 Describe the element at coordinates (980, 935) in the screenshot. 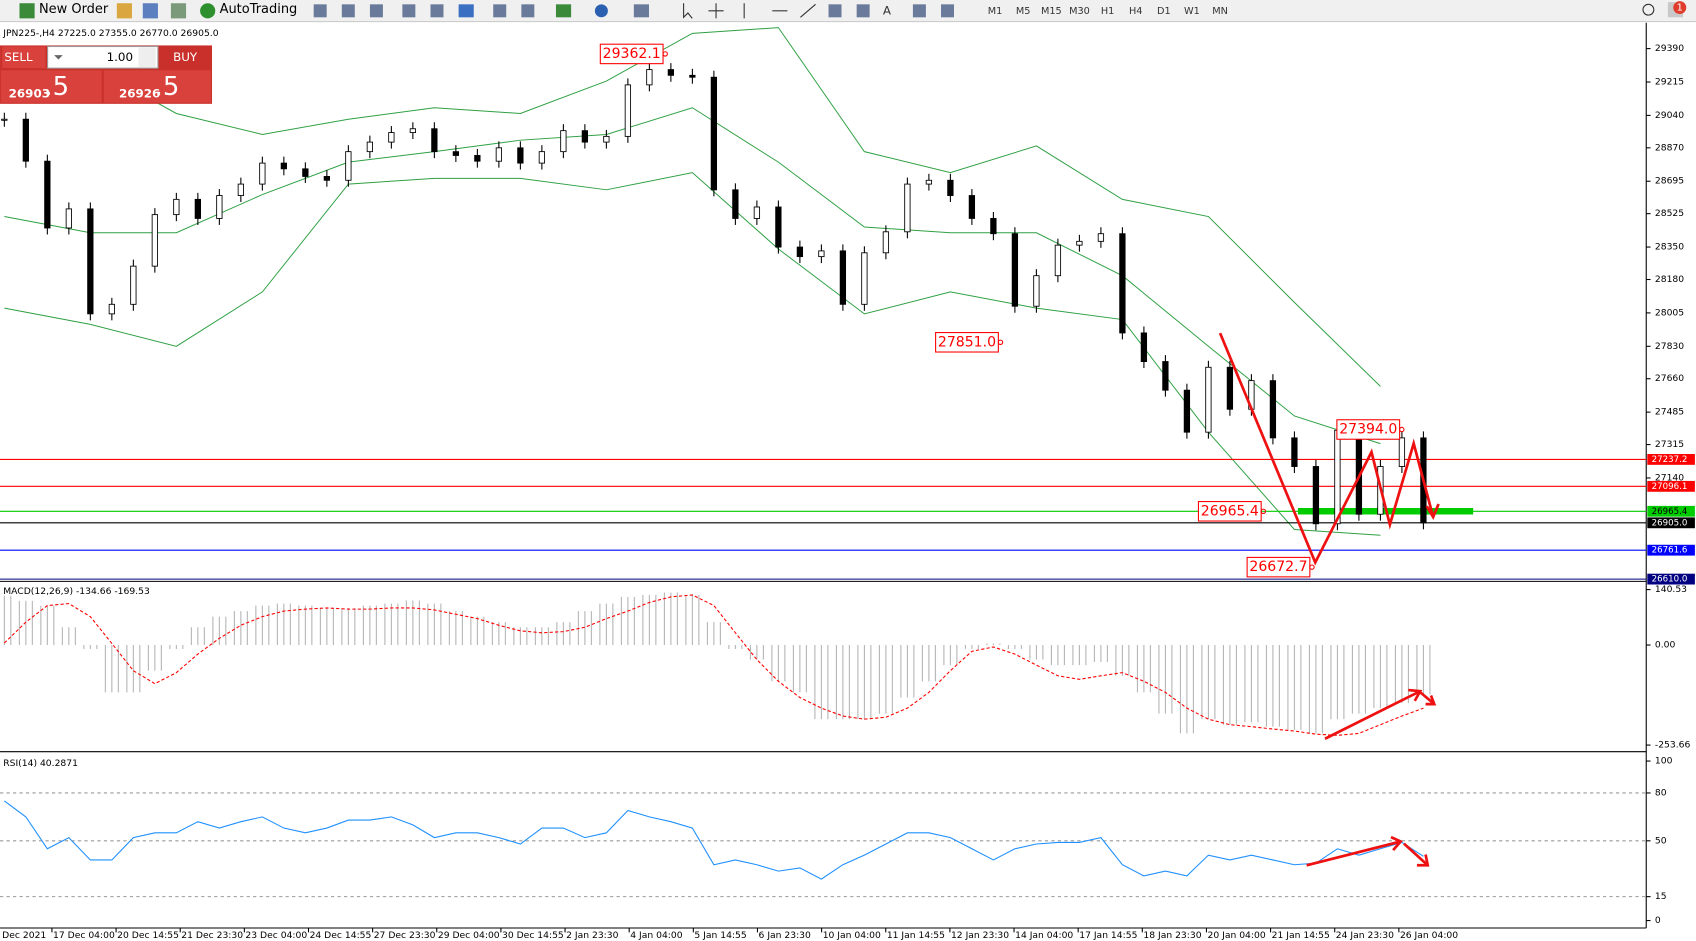

I see `x-tick-label: 12 Jan 23:30` at that location.